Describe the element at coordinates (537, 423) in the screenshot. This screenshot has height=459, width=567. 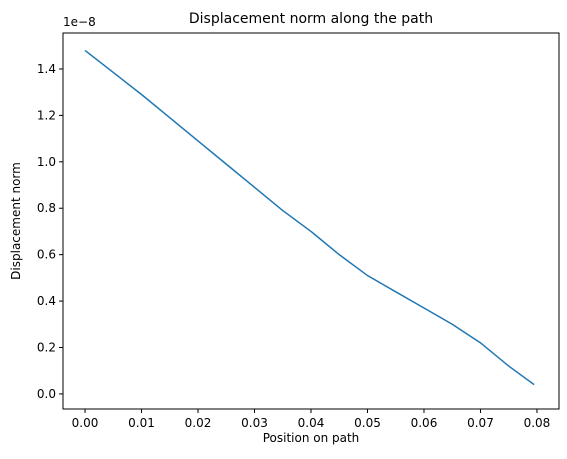
I see `x-tick-label: 0.08` at that location.